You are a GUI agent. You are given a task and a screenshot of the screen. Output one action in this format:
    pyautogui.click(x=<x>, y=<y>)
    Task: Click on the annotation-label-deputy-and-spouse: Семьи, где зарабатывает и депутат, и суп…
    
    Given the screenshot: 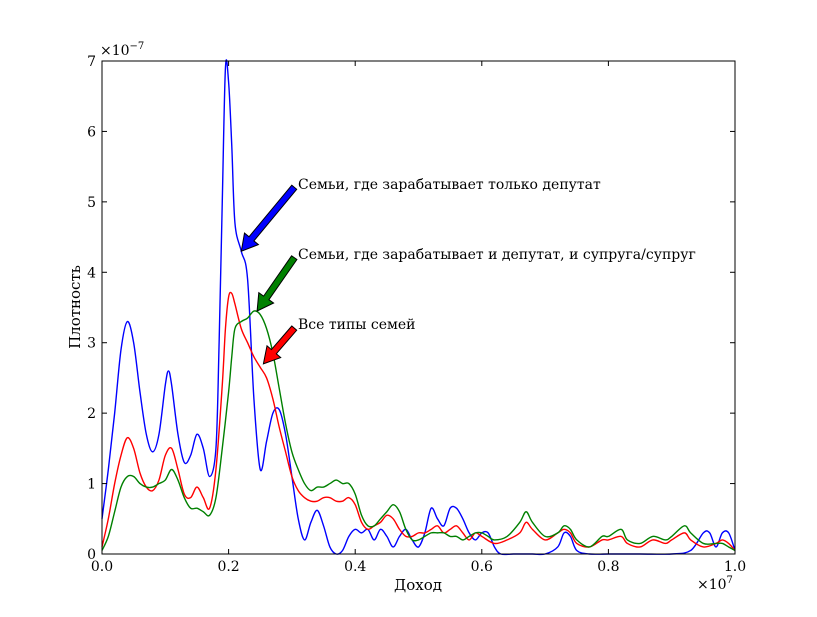 What is the action you would take?
    pyautogui.click(x=497, y=255)
    